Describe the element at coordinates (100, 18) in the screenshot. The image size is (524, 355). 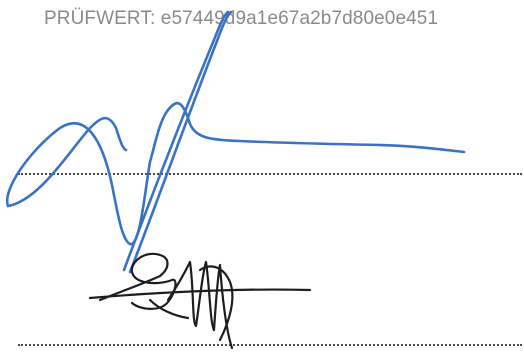
I see `checksum-label: PRÜFWERT:` at that location.